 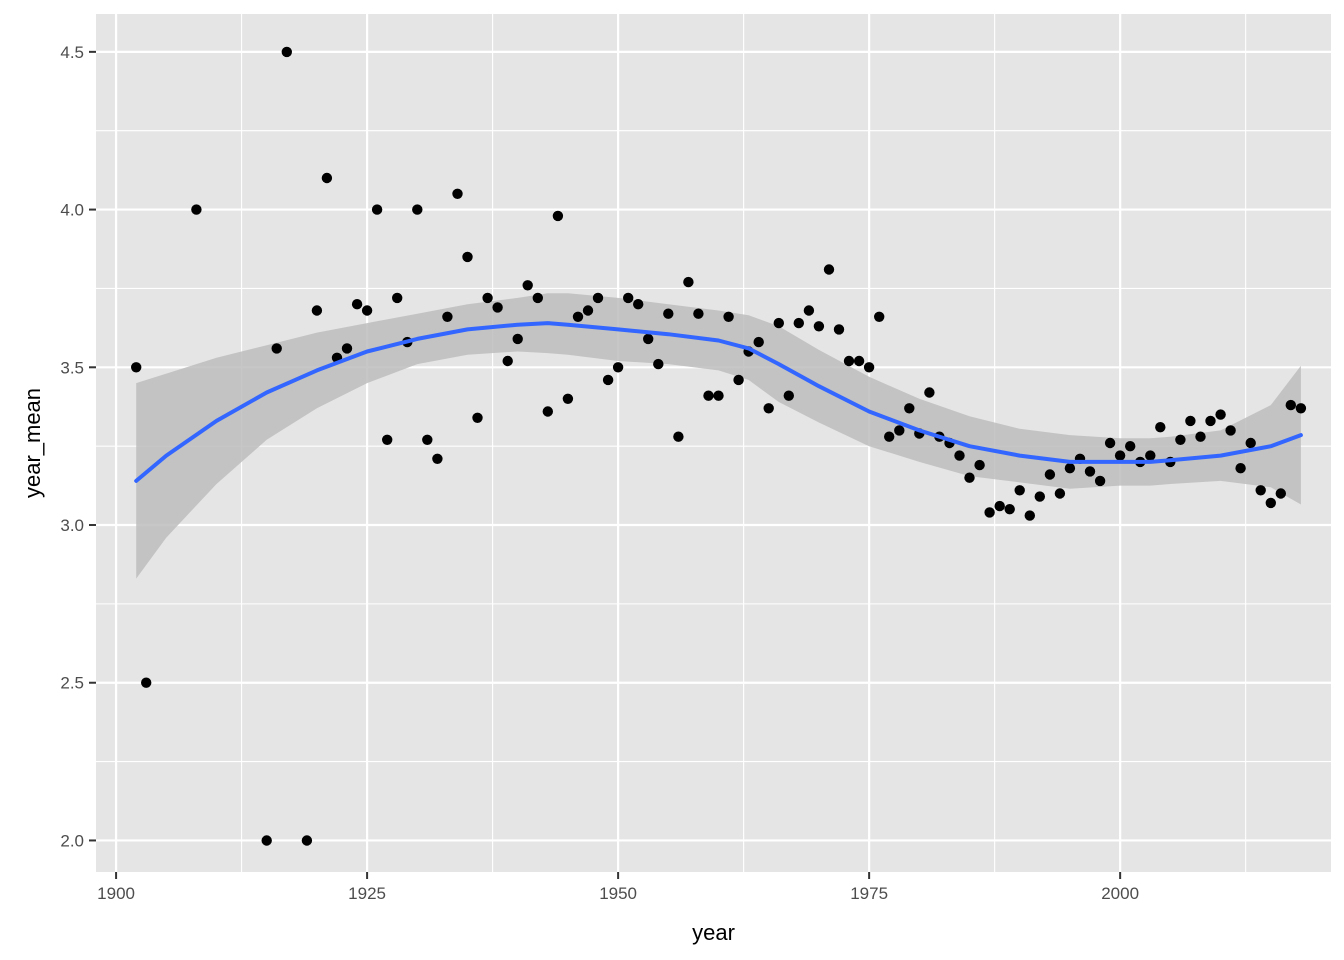 I want to click on x-axis-title: year, so click(x=713, y=932).